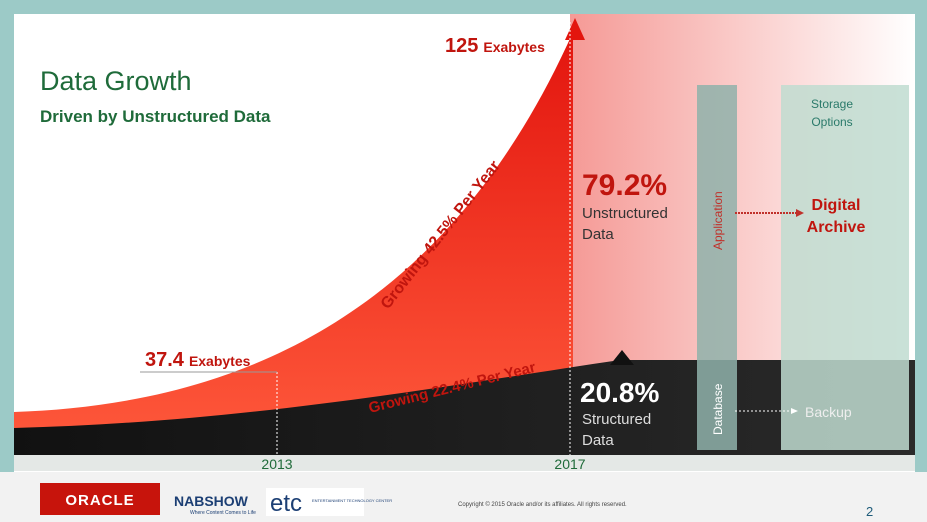 This screenshot has height=522, width=927. What do you see at coordinates (165, 360) in the screenshot?
I see `total-value: 37.4` at bounding box center [165, 360].